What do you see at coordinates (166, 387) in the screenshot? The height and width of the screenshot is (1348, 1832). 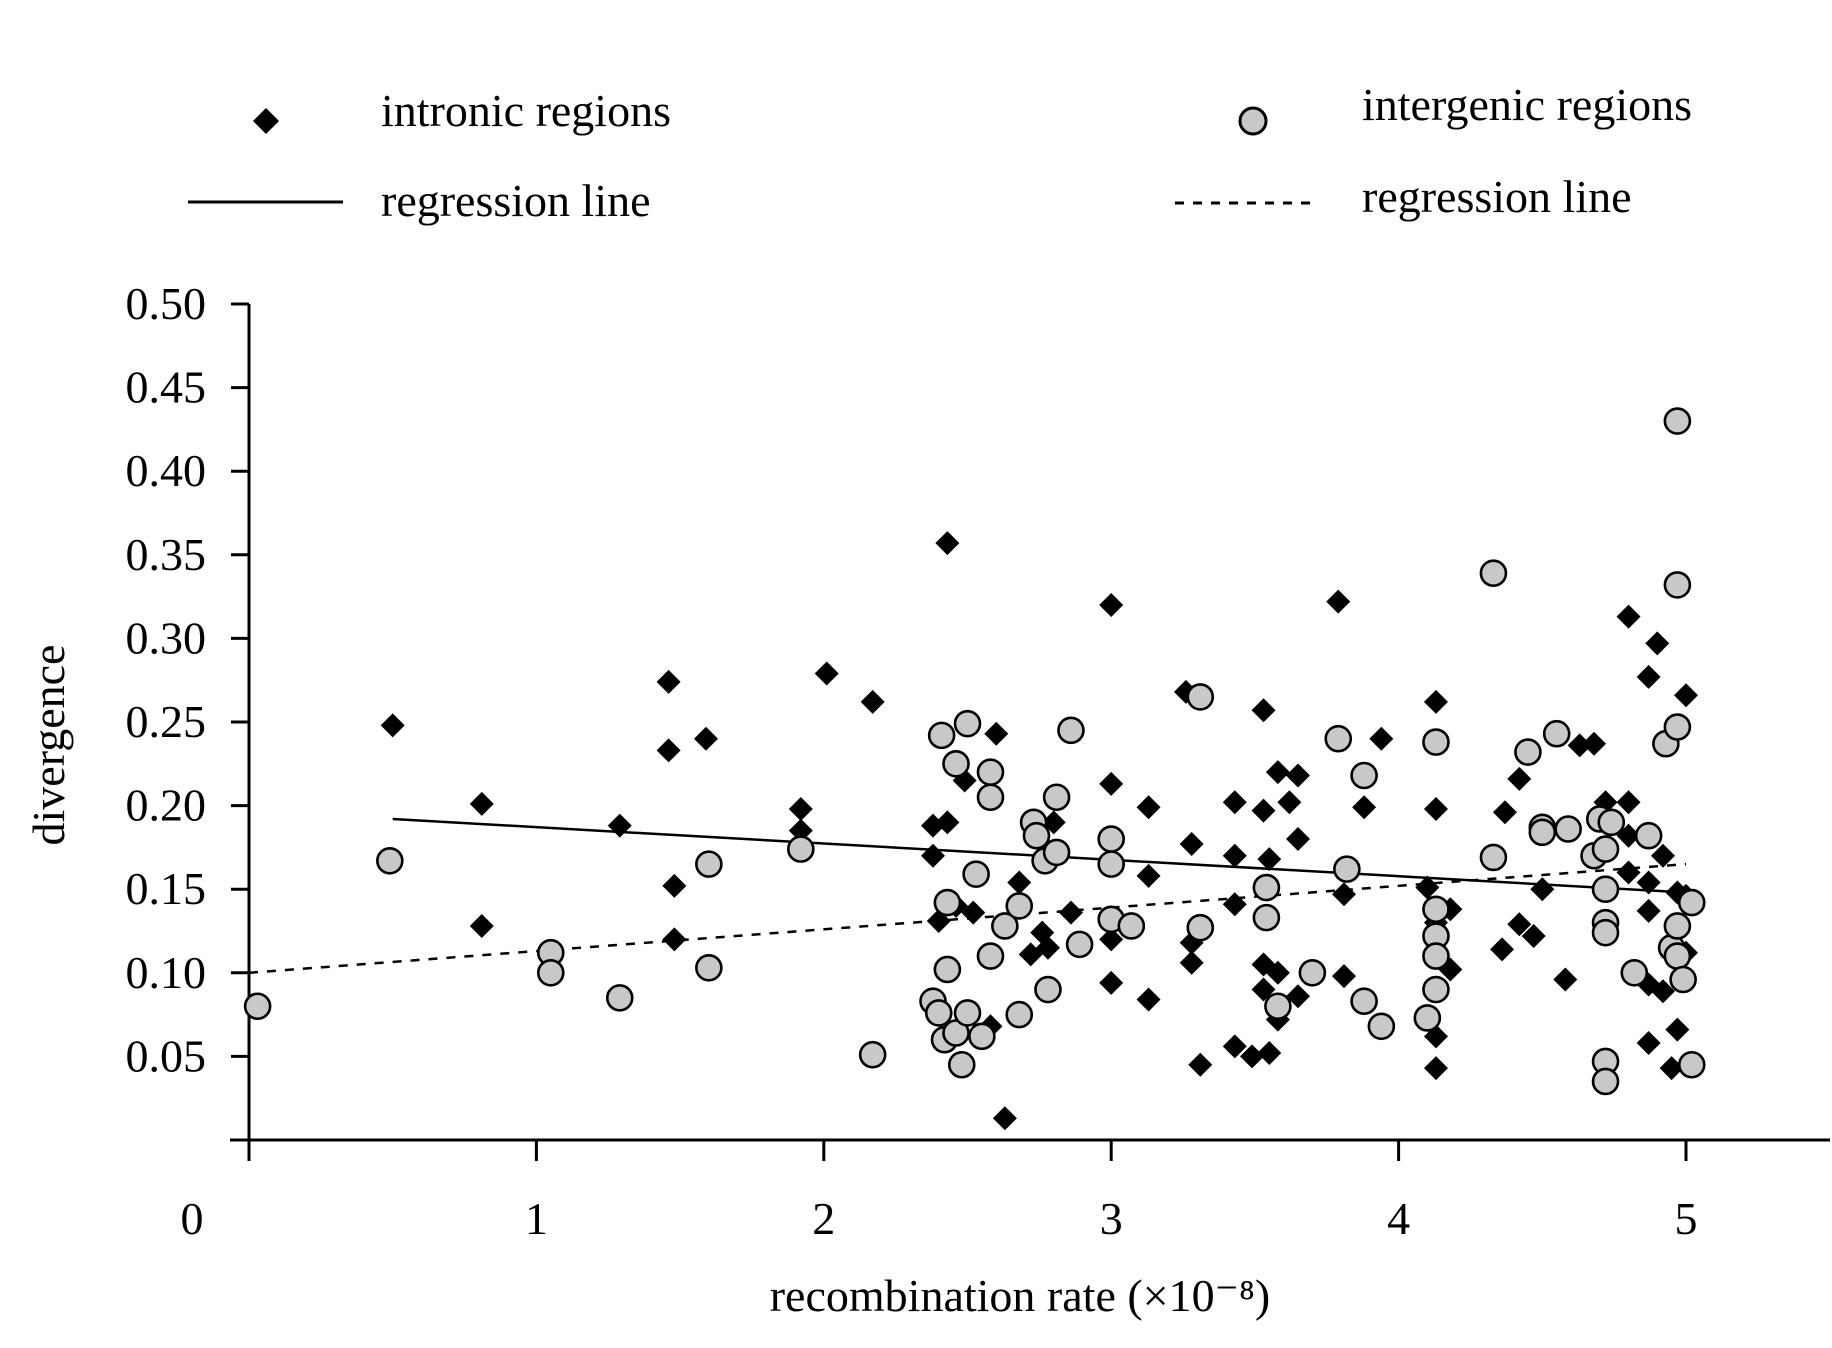 I see `y-tick-label: 0.45` at bounding box center [166, 387].